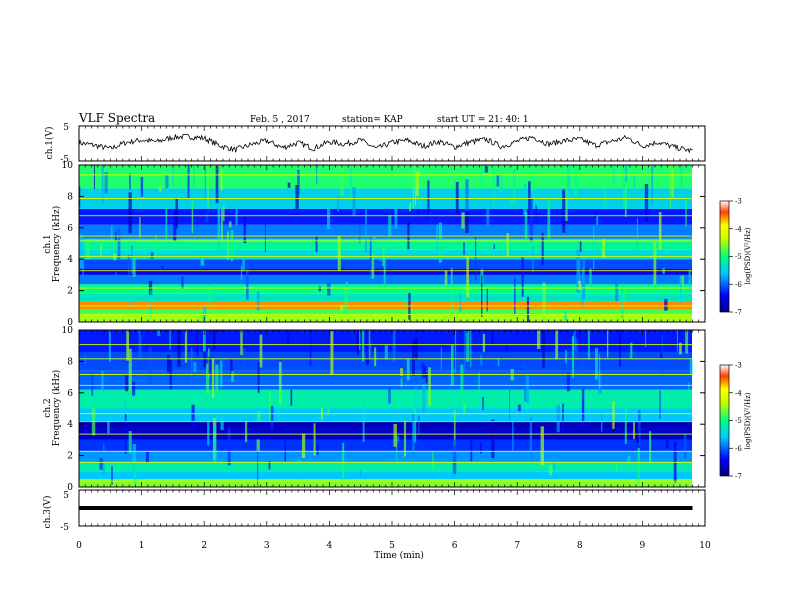  What do you see at coordinates (455, 546) in the screenshot?
I see `x-tick-label: 6` at bounding box center [455, 546].